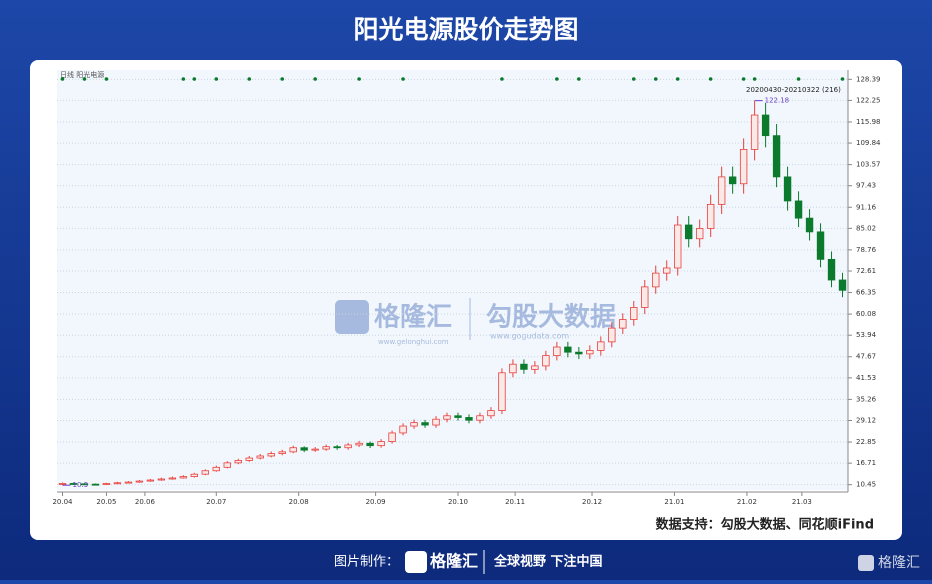 The height and width of the screenshot is (584, 932). Describe the element at coordinates (802, 502) in the screenshot. I see `x-tick-label: 21.03` at that location.